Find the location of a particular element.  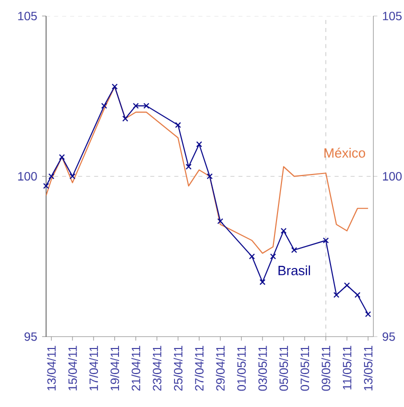

x-tick-label: 15/04/11 is located at coordinates (72, 368).